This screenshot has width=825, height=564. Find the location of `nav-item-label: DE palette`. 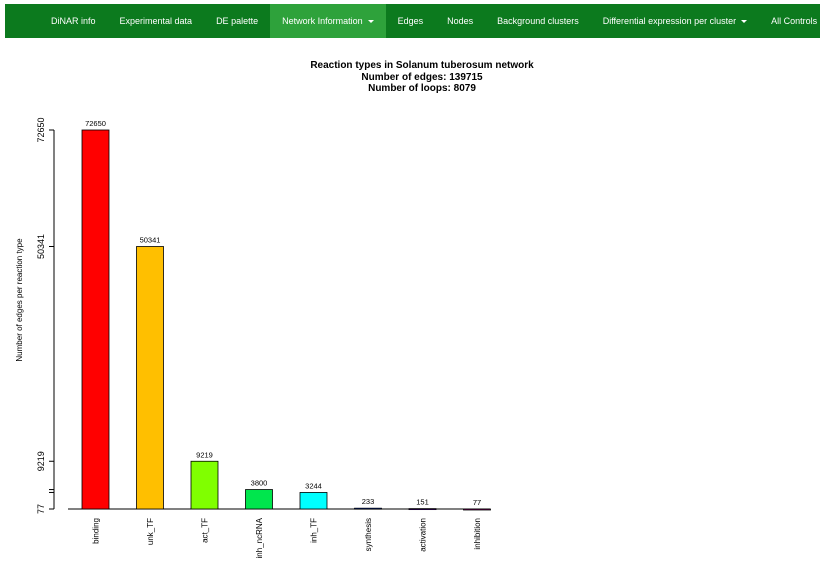

nav-item-label: DE palette is located at coordinates (237, 21).